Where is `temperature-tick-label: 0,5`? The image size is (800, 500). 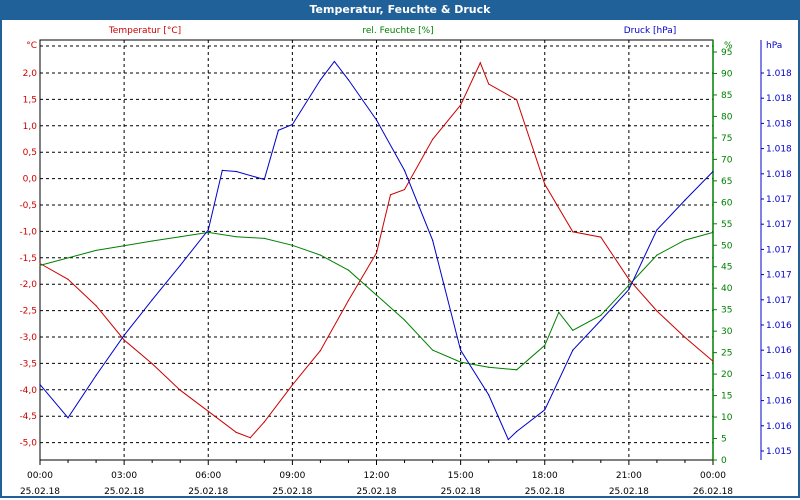
temperature-tick-label: 0,5 is located at coordinates (30, 153).